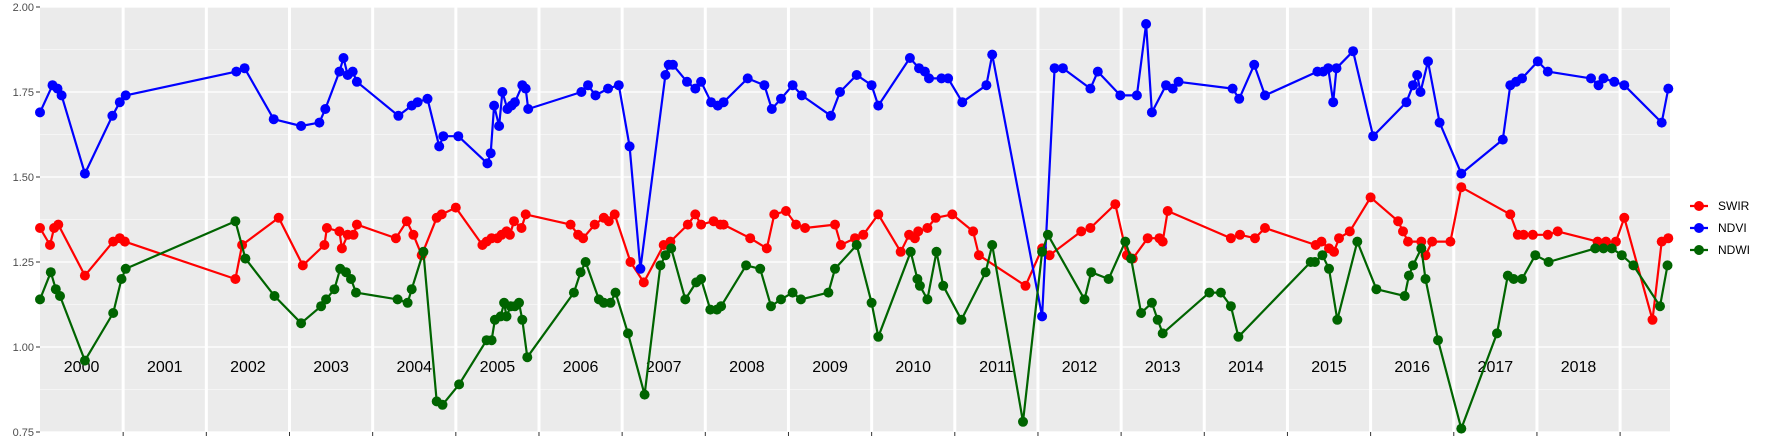 The height and width of the screenshot is (442, 1773). Describe the element at coordinates (1734, 250) in the screenshot. I see `legend-label: NDWI` at that location.